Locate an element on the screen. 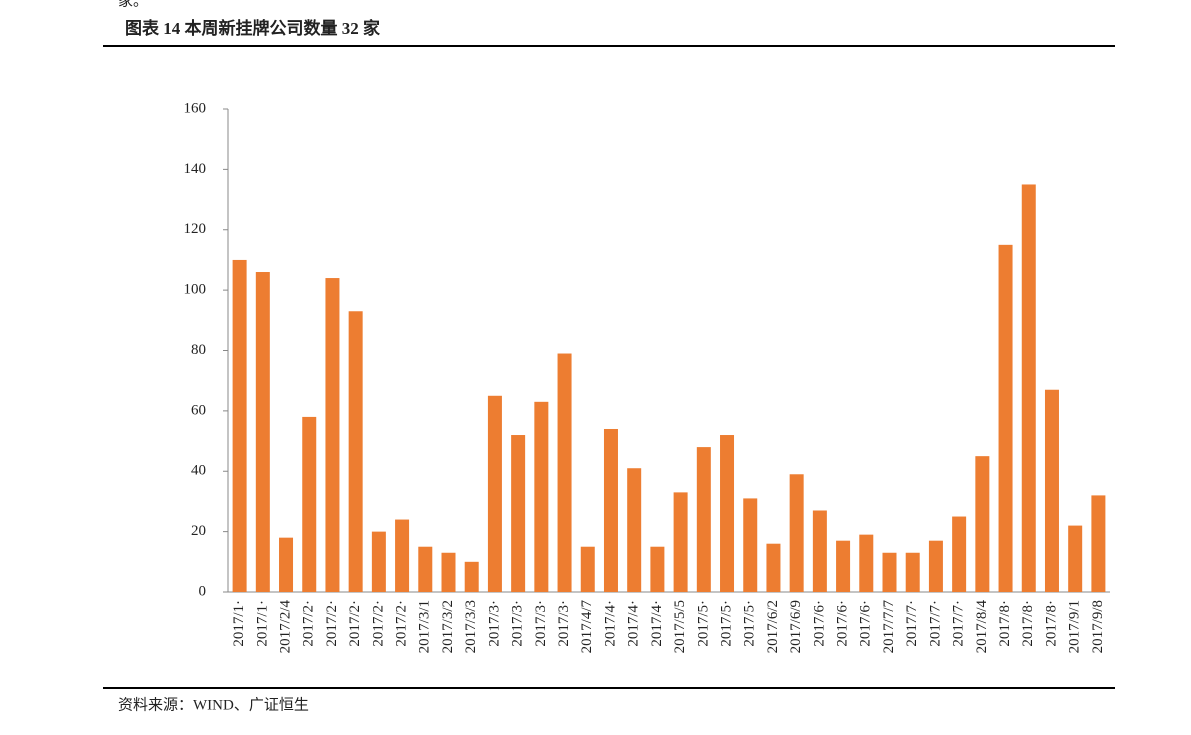 This screenshot has width=1191, height=735. x-tick-label: 2017/4/7 is located at coordinates (587, 627).